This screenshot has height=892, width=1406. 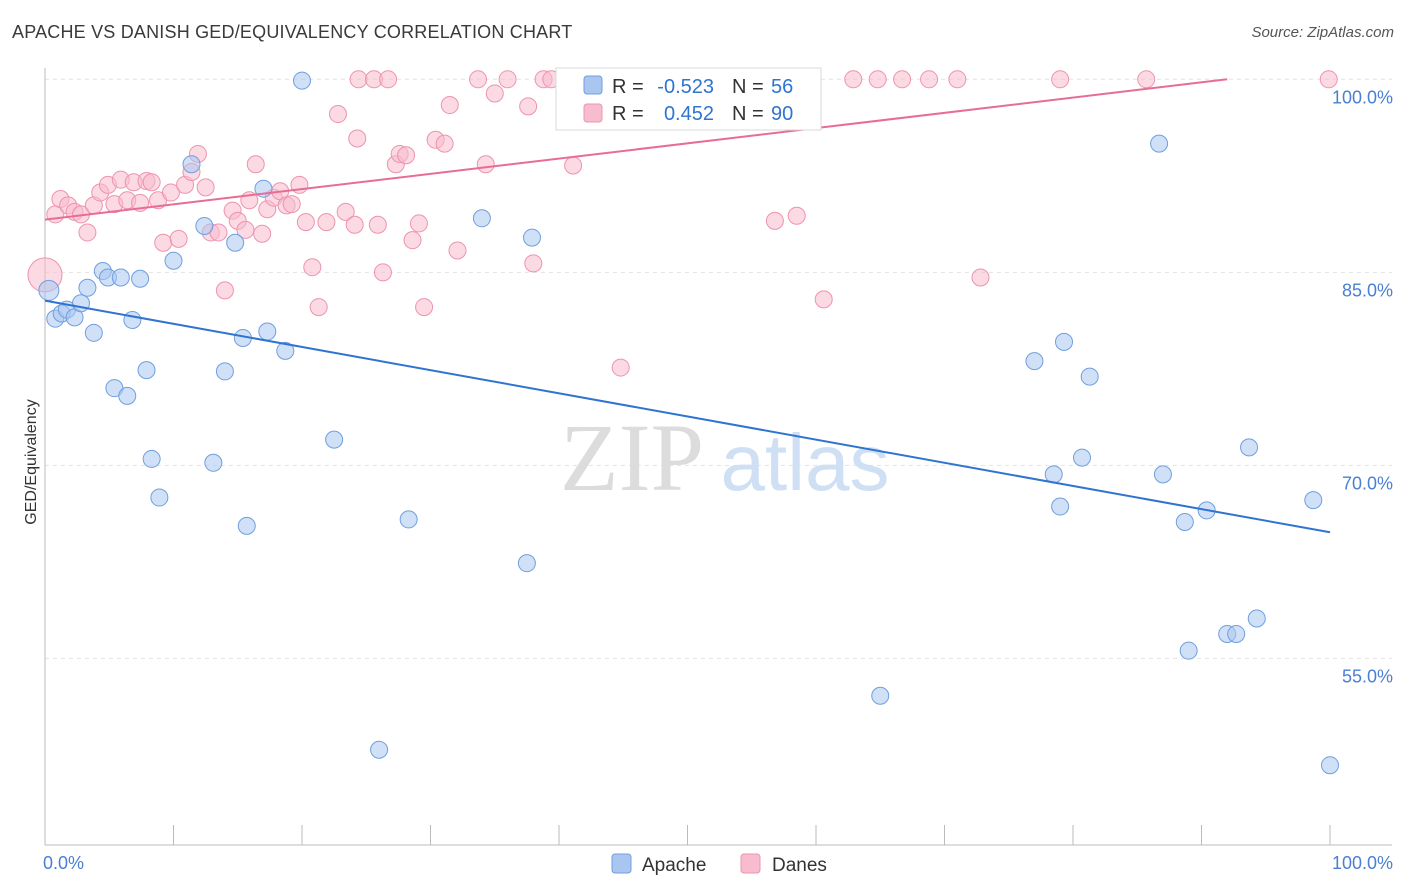 I want to click on danes-r-label: R =, so click(x=628, y=114).